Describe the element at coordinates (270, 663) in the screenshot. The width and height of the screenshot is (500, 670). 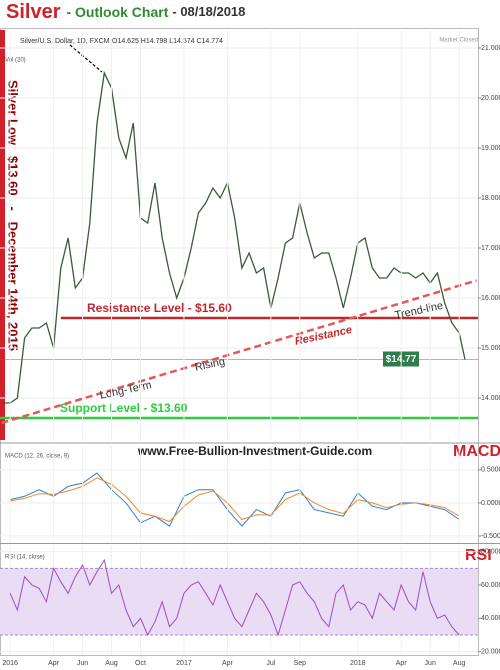
I see `x-tick-label: Jul` at that location.